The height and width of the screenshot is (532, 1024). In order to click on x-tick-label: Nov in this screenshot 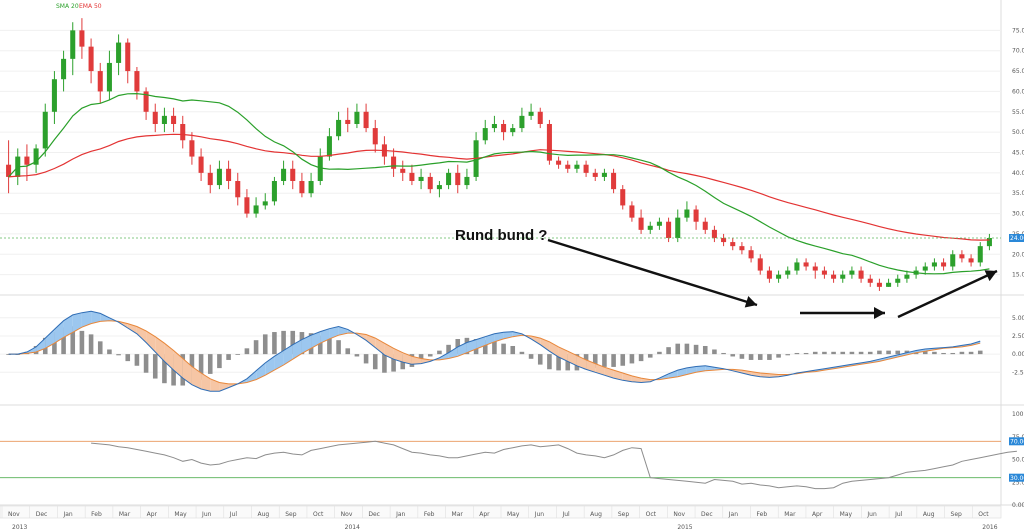, I will do `click(679, 514)`.